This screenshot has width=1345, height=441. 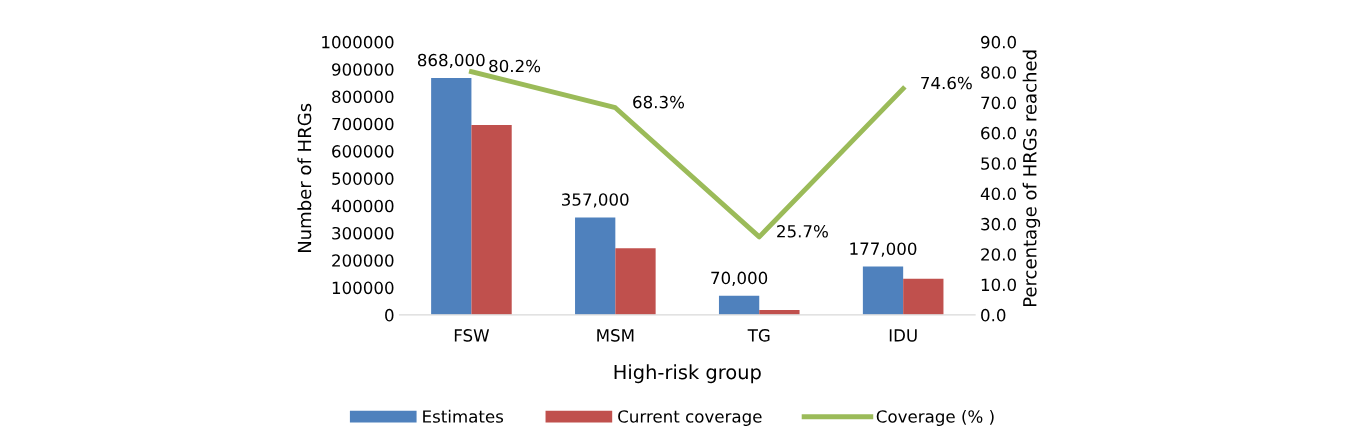 What do you see at coordinates (998, 103) in the screenshot?
I see `y2-tick-label: 70.0` at bounding box center [998, 103].